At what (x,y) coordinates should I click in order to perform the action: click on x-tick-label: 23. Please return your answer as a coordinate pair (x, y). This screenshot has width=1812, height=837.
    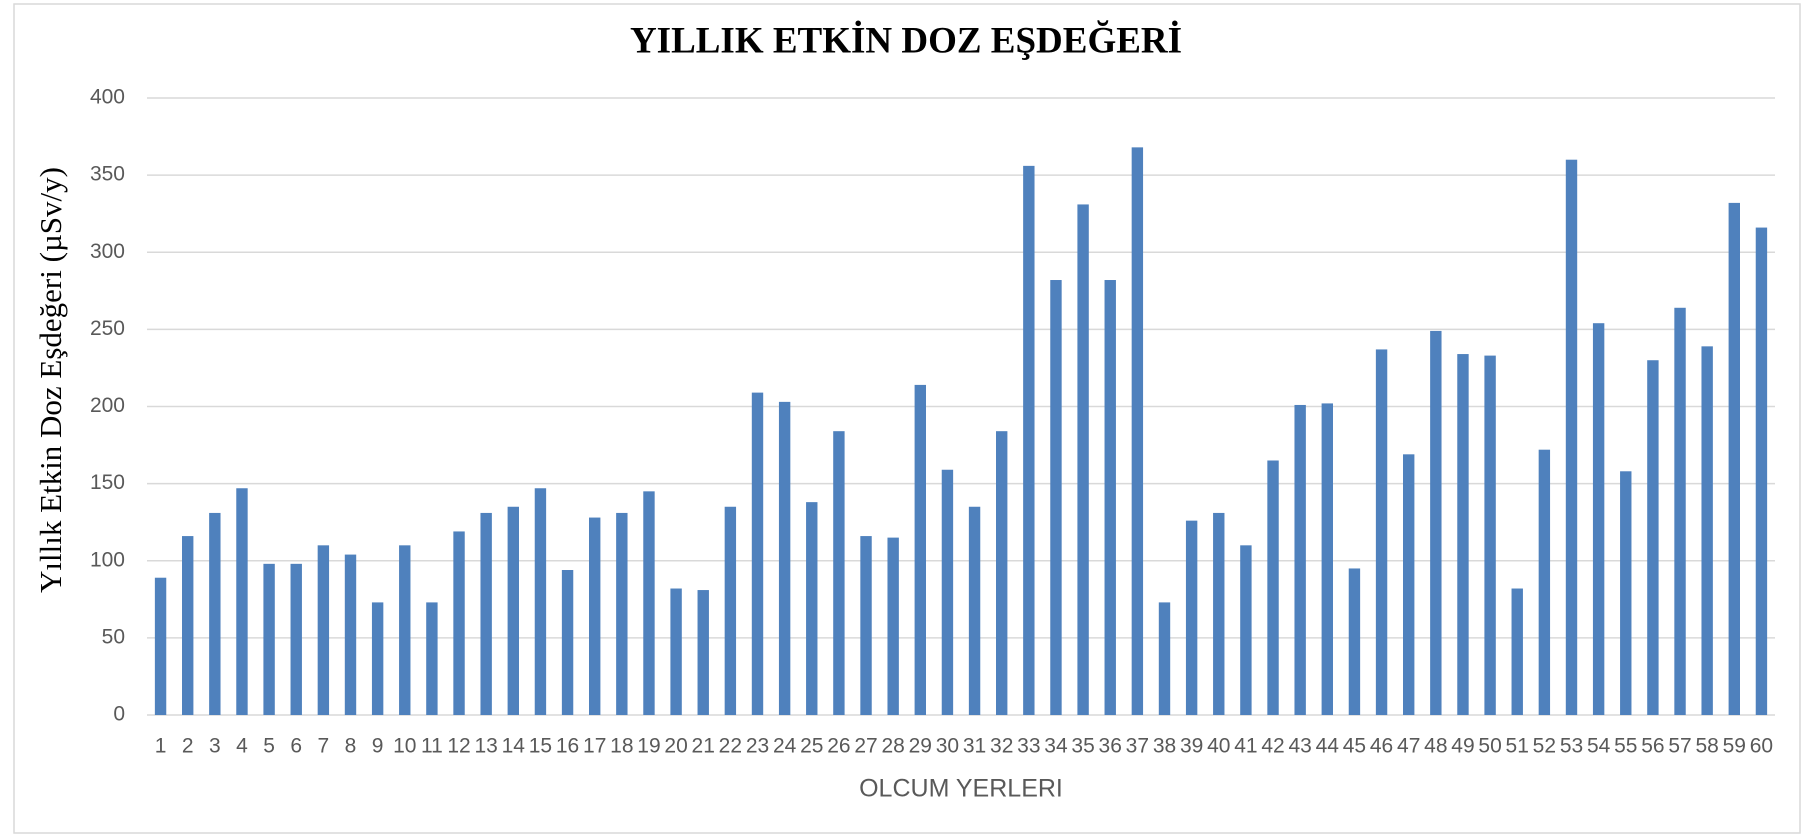
    Looking at the image, I should click on (757, 746).